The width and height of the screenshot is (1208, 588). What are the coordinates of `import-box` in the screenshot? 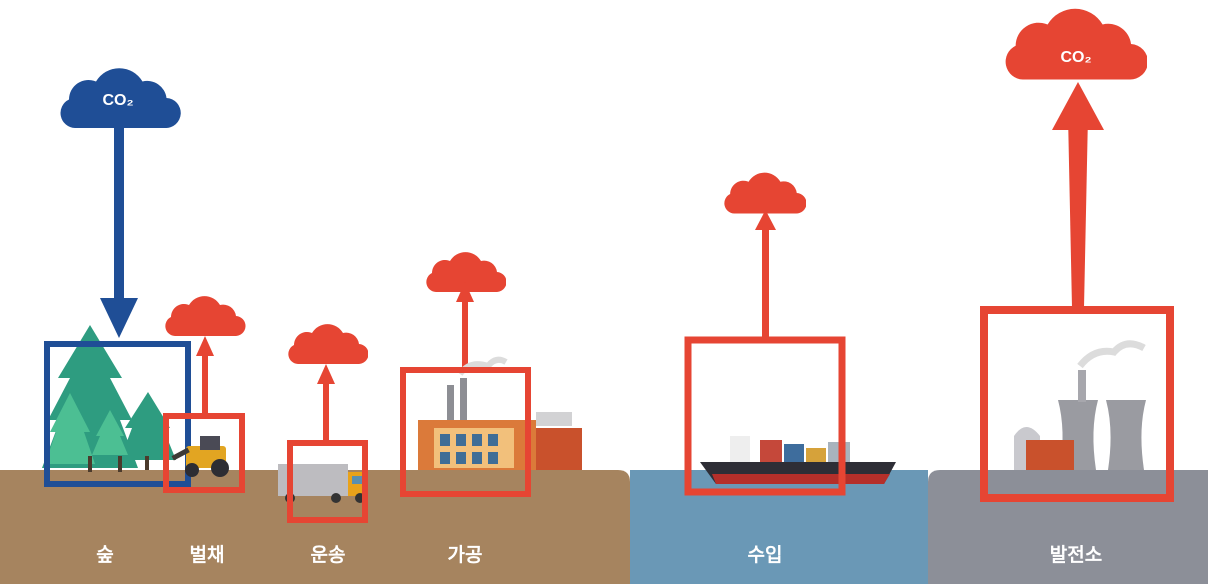 It's located at (765, 416).